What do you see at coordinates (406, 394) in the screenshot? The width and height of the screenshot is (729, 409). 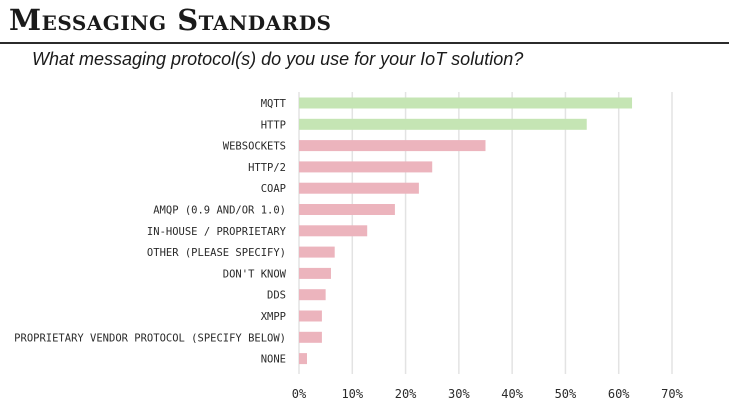 I see `x-tick-label: 20%` at bounding box center [406, 394].